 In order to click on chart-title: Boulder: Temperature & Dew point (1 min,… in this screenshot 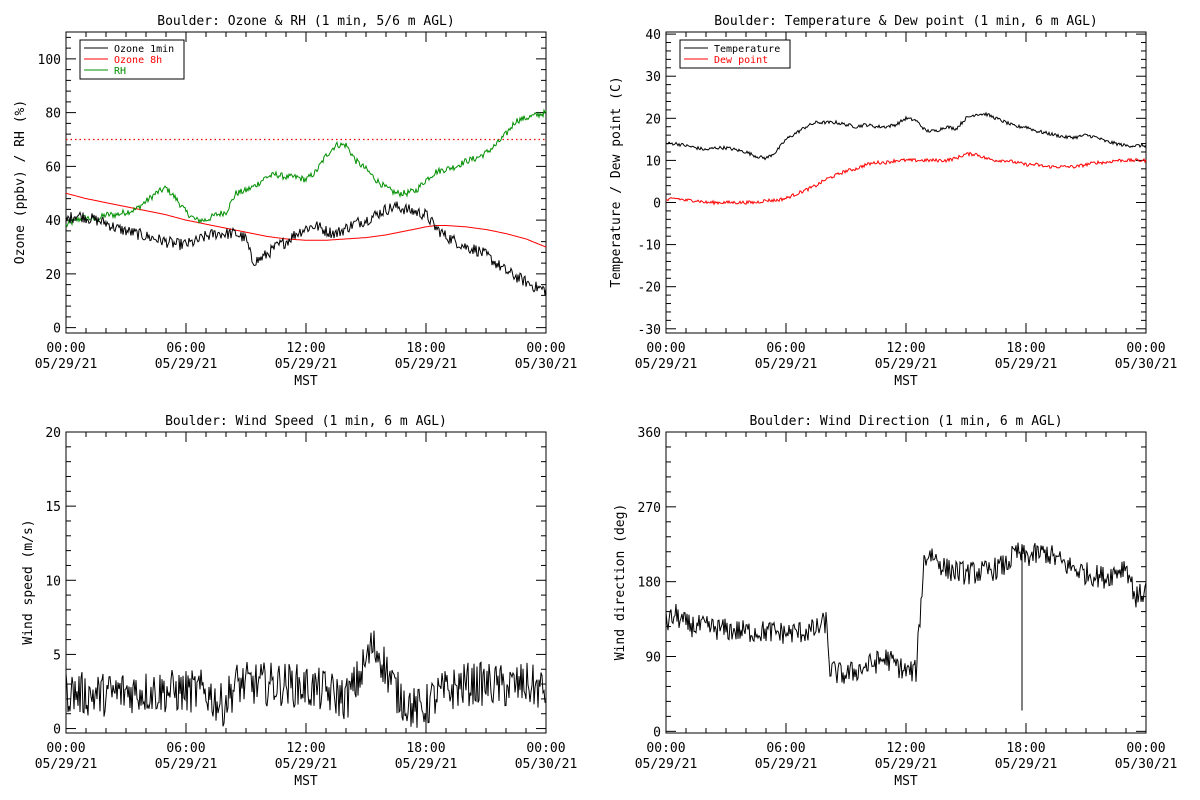, I will do `click(906, 21)`.